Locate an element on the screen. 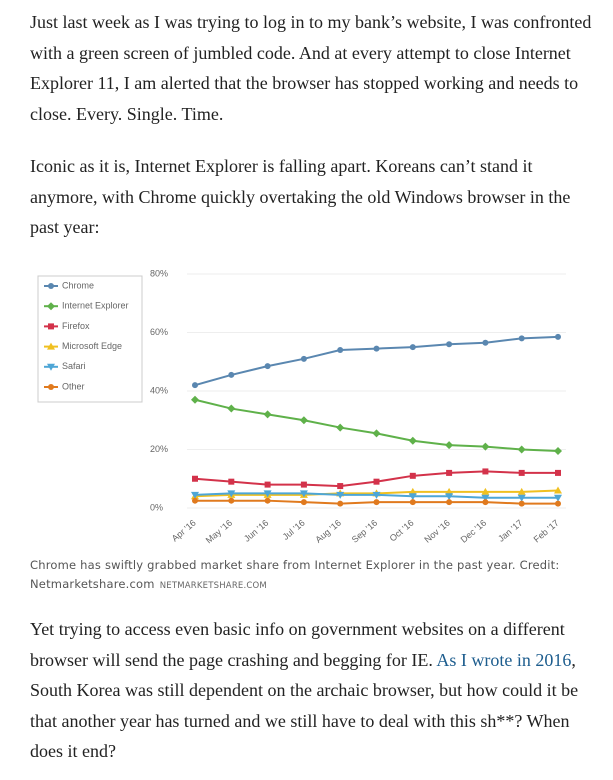 Image resolution: width=613 pixels, height=780 pixels. x-tick-label: Oct '16 is located at coordinates (402, 531).